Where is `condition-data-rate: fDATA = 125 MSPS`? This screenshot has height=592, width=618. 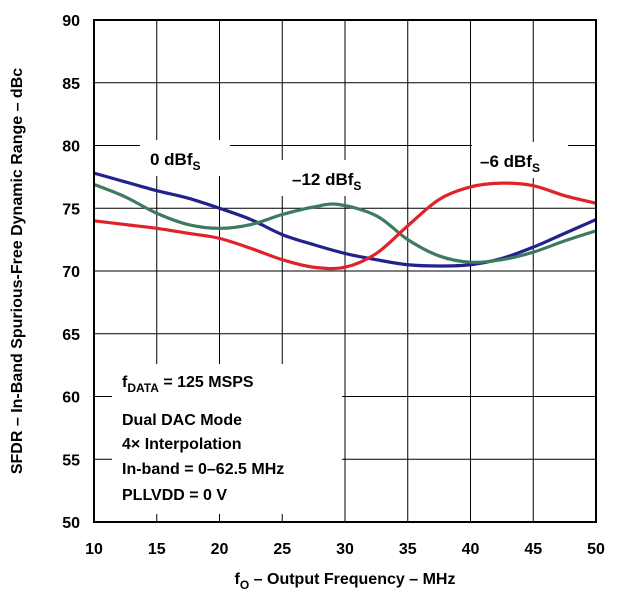
condition-data-rate: fDATA = 125 MSPS is located at coordinates (188, 384).